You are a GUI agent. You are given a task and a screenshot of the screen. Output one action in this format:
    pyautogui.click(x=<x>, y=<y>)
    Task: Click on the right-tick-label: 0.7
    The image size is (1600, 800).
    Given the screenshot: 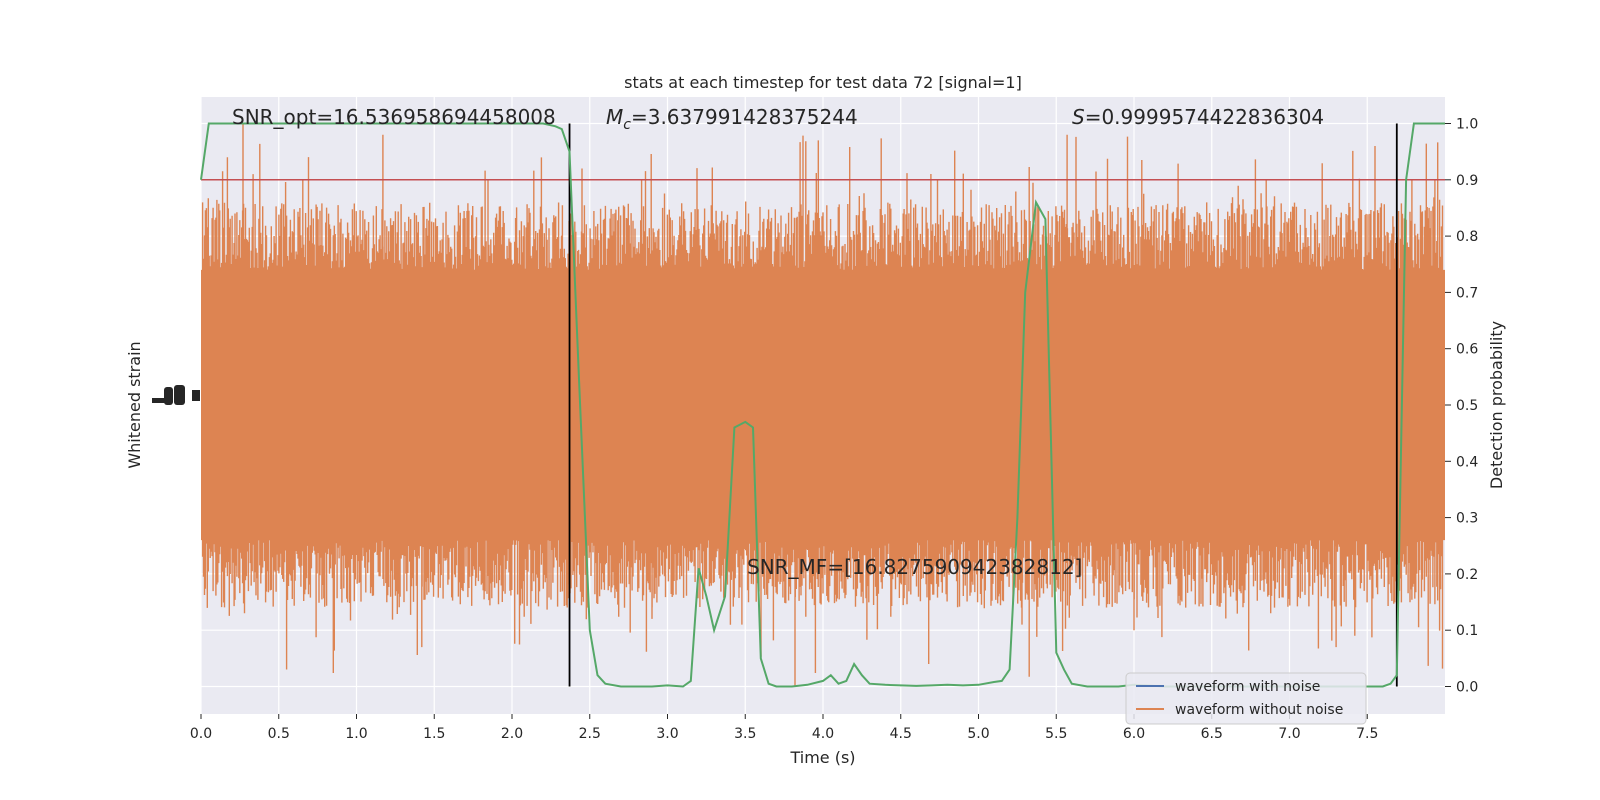 What is the action you would take?
    pyautogui.click(x=1467, y=293)
    